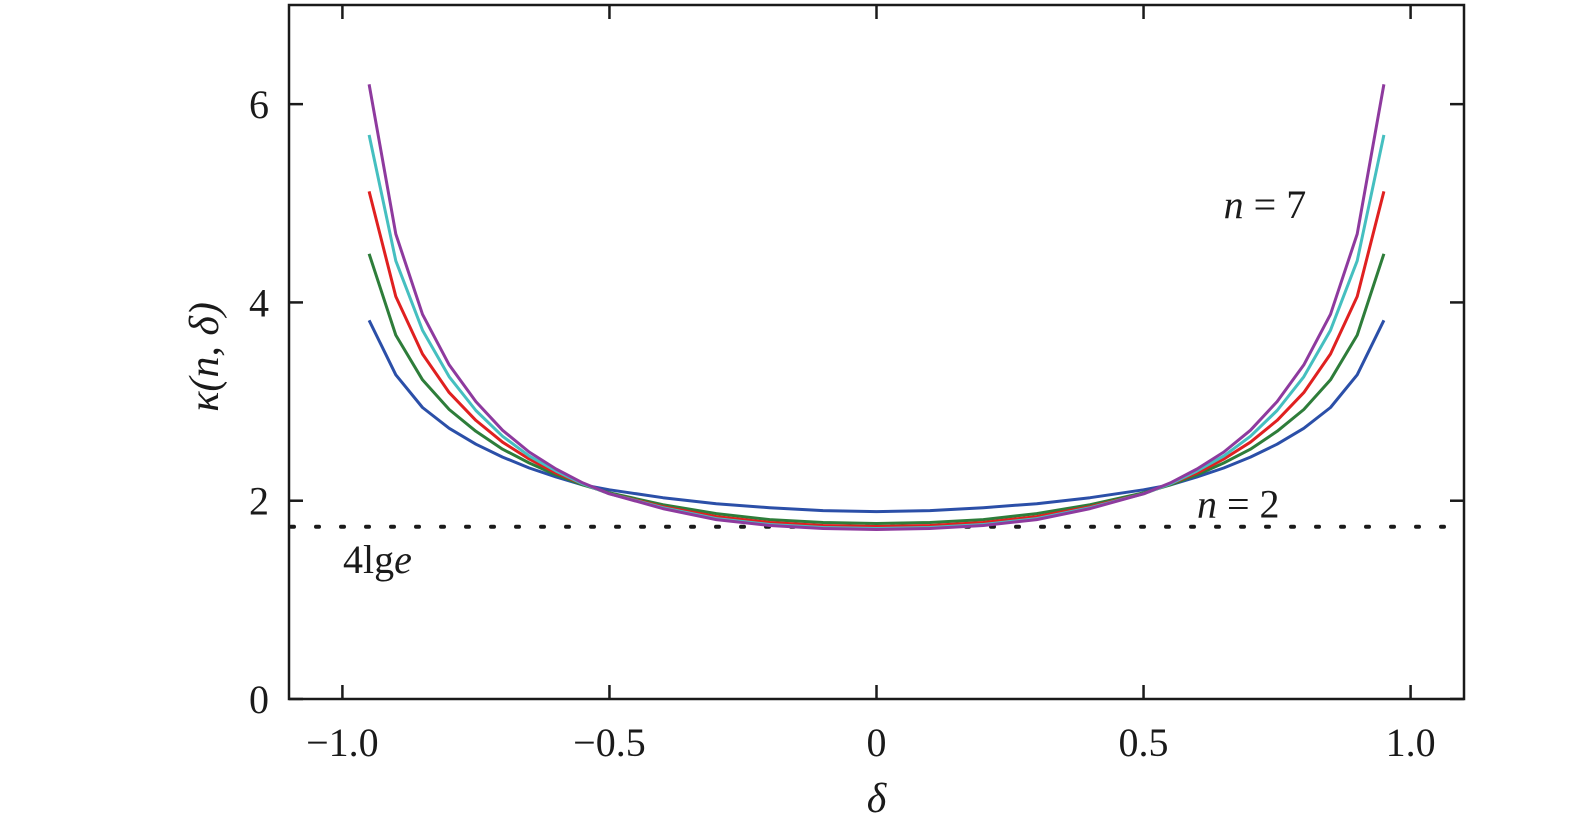 The width and height of the screenshot is (1575, 833). What do you see at coordinates (1411, 742) in the screenshot?
I see `x-tick-label: 1.0` at bounding box center [1411, 742].